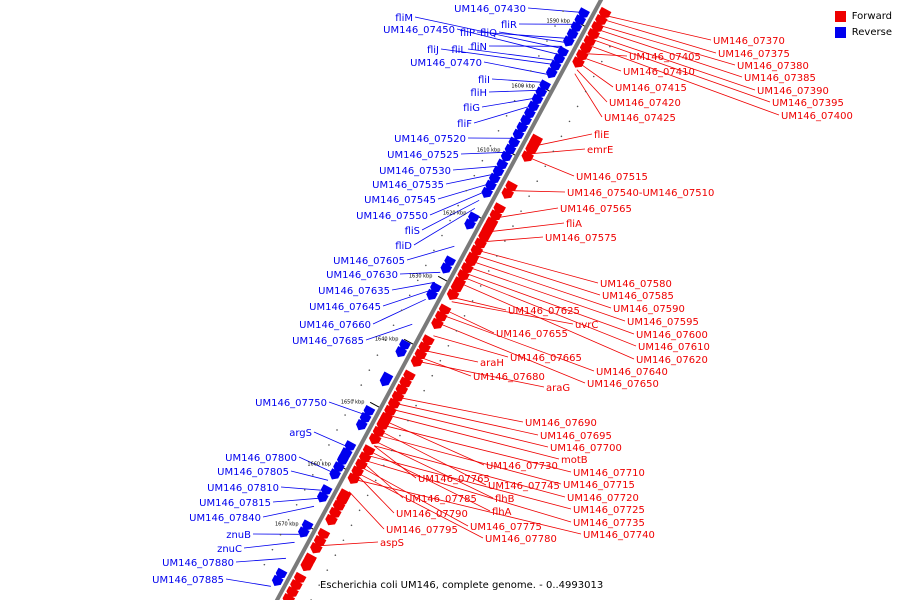  Describe the element at coordinates (421, 276) in the screenshot. I see `tick-label: 1630 kbp` at that location.